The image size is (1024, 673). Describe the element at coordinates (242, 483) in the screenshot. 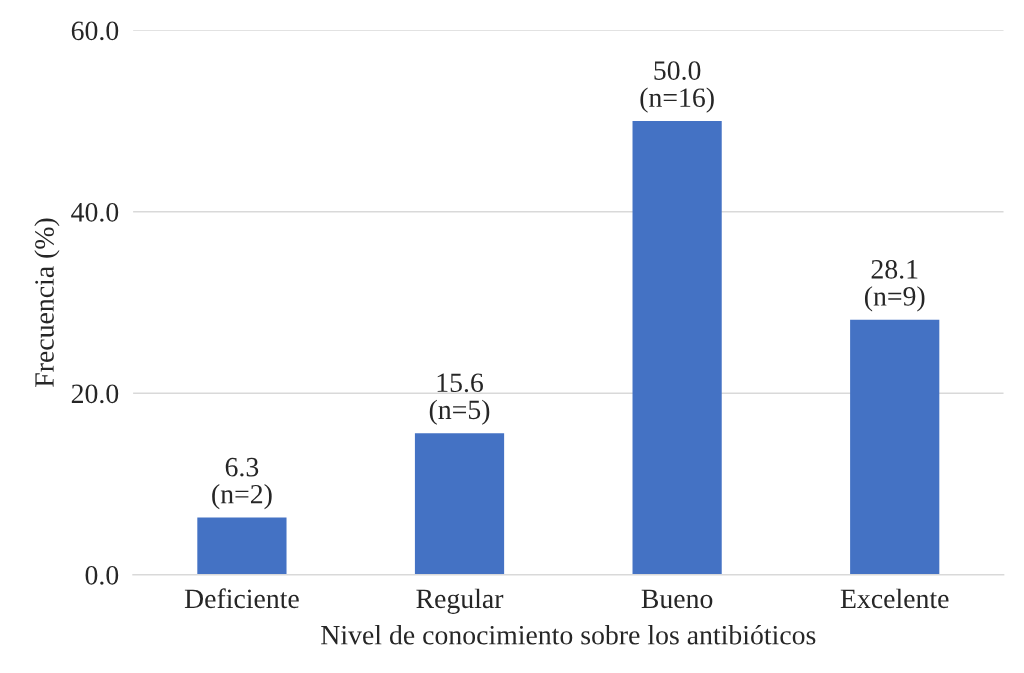

I see `data-label: 6.3 (n=2)` at that location.